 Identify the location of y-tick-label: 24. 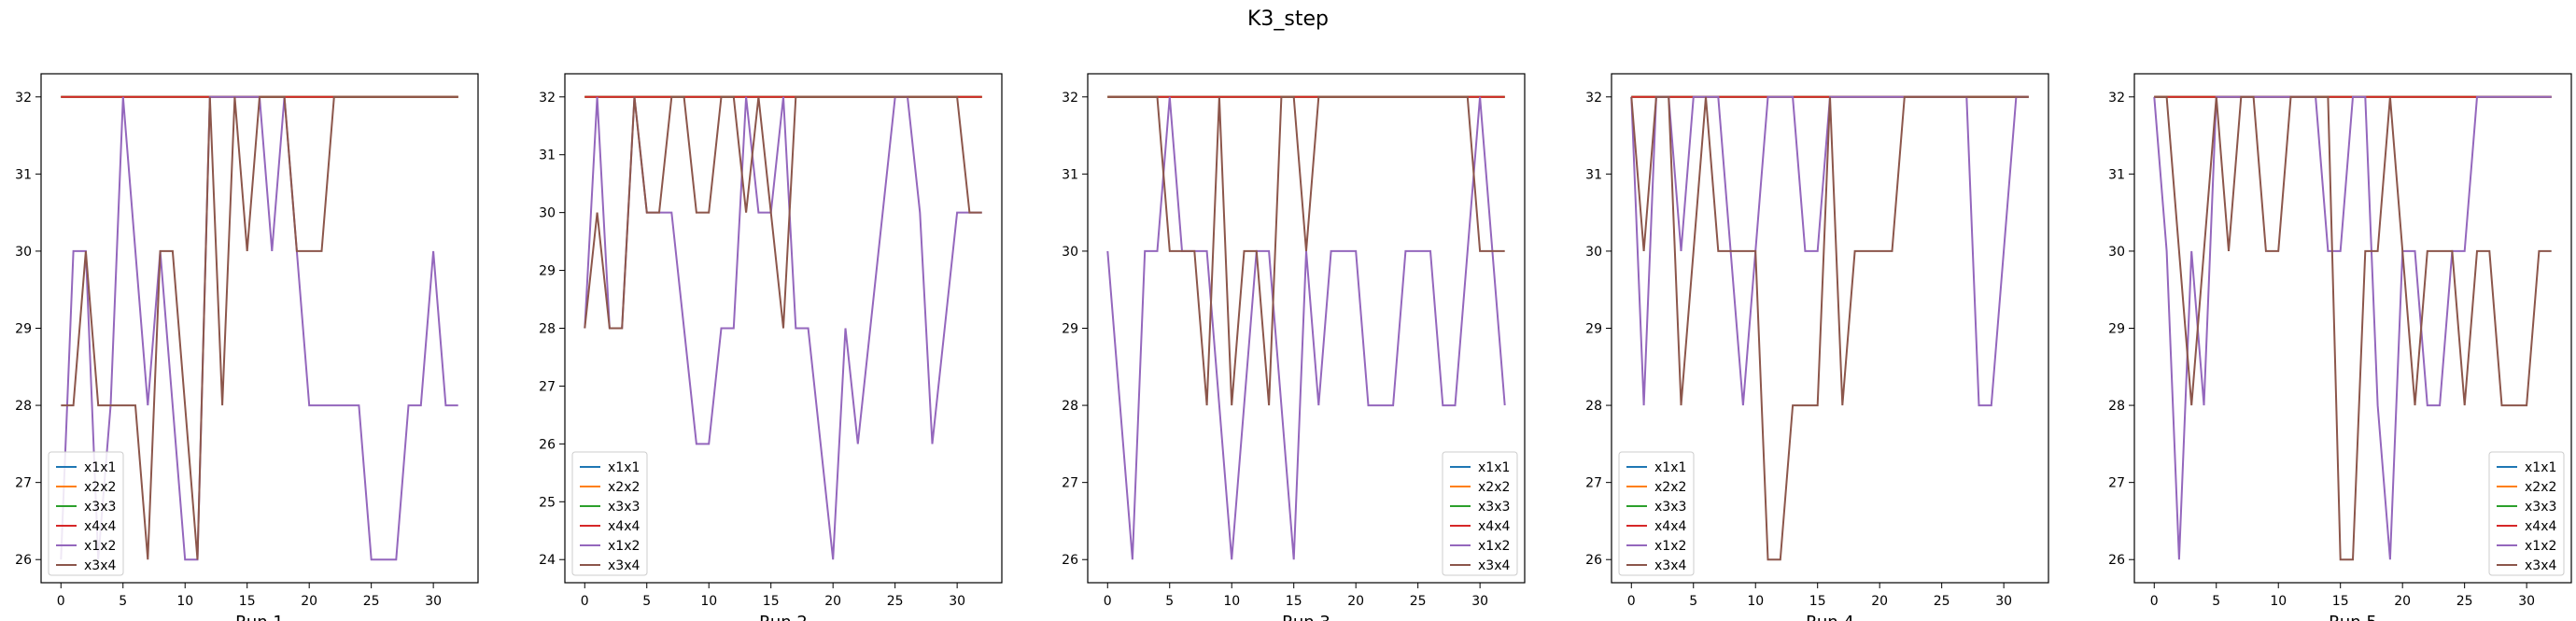
(547, 560).